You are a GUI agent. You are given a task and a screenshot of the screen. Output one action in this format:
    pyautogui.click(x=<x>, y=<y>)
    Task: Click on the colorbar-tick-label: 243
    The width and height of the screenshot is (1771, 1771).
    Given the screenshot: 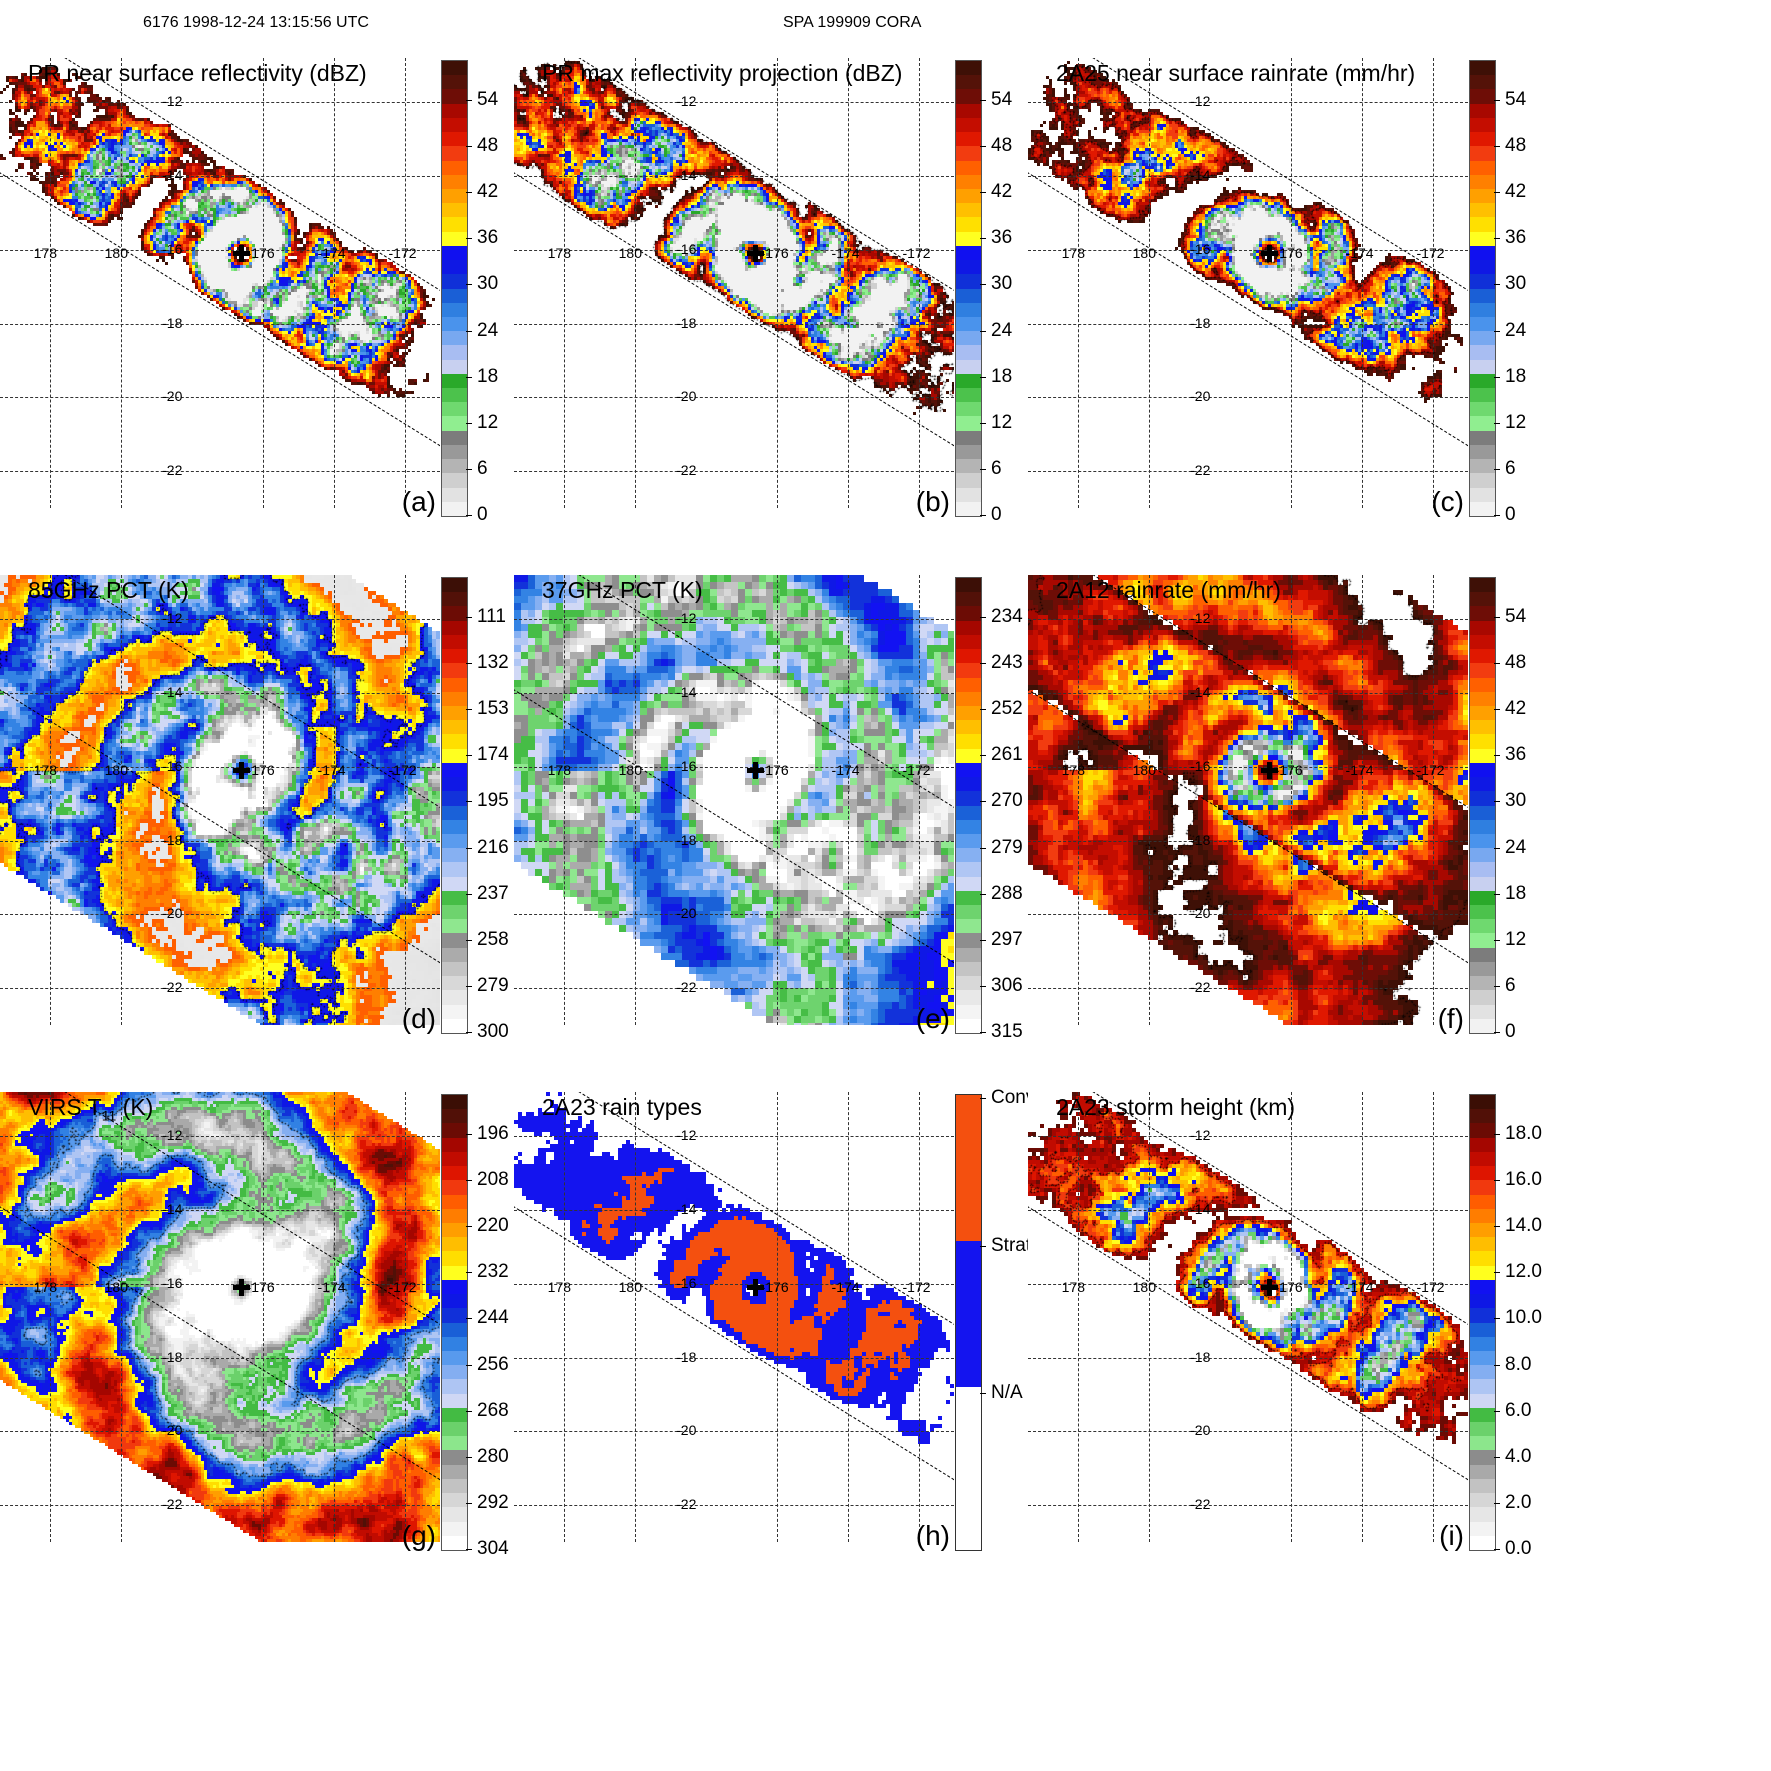 What is the action you would take?
    pyautogui.click(x=1001, y=663)
    